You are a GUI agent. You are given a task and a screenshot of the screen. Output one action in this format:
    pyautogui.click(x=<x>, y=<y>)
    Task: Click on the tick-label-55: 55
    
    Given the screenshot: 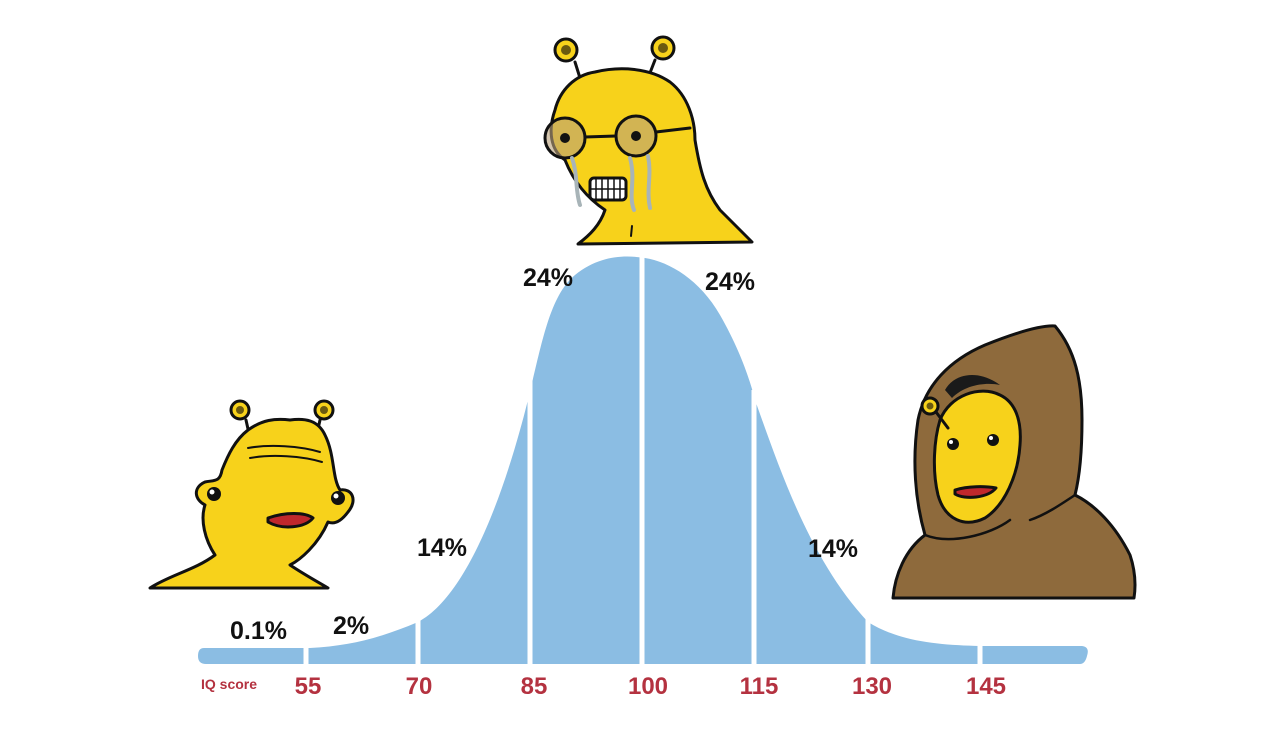 What is the action you would take?
    pyautogui.click(x=308, y=686)
    